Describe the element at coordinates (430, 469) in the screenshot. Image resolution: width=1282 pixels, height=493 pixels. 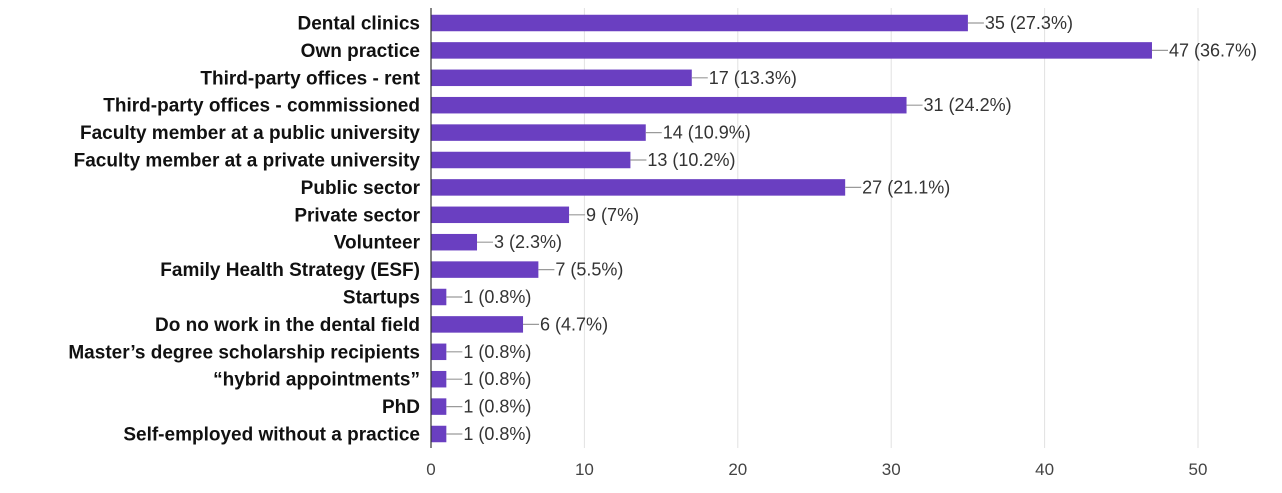
I see `x-tick-label: 0` at that location.